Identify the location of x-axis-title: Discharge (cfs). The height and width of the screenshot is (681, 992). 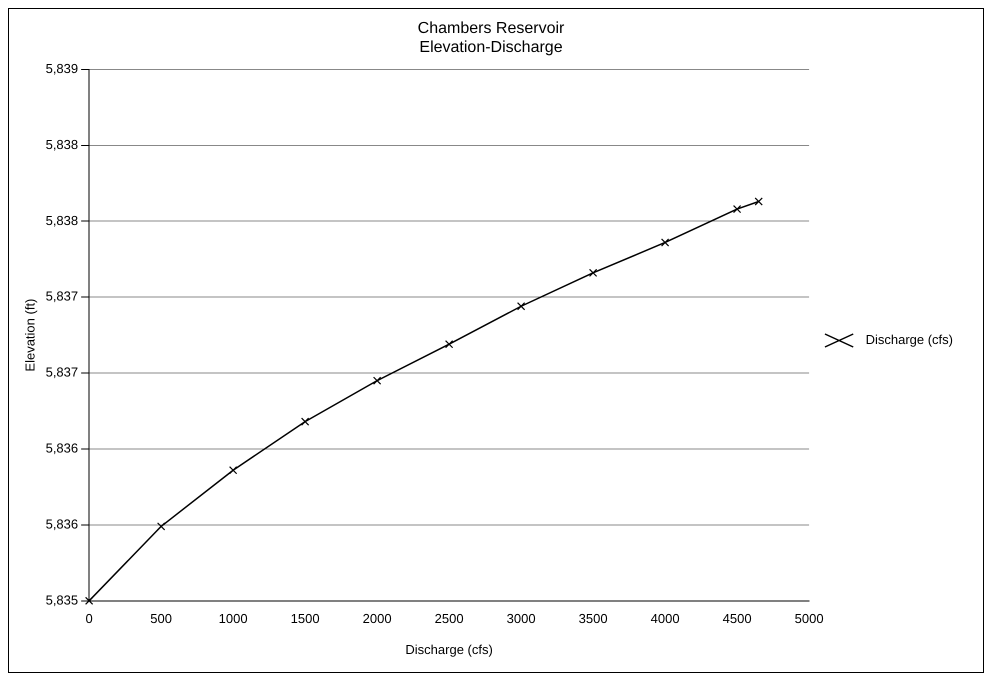
(449, 649).